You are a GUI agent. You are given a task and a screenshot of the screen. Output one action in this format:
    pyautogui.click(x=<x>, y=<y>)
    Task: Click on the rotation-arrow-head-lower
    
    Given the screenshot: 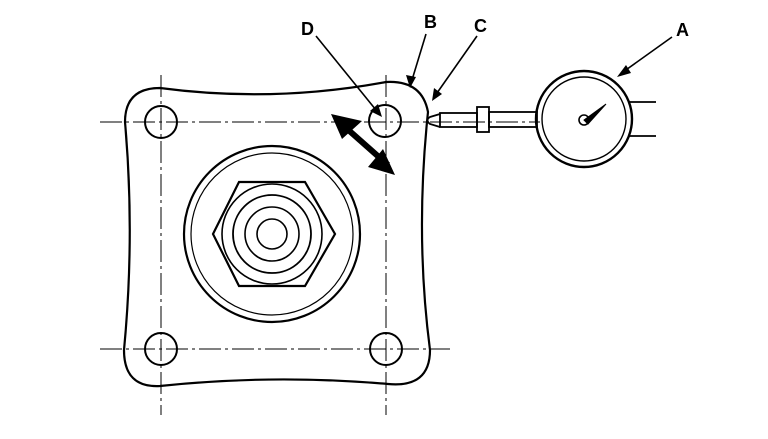 What is the action you would take?
    pyautogui.click(x=381, y=162)
    